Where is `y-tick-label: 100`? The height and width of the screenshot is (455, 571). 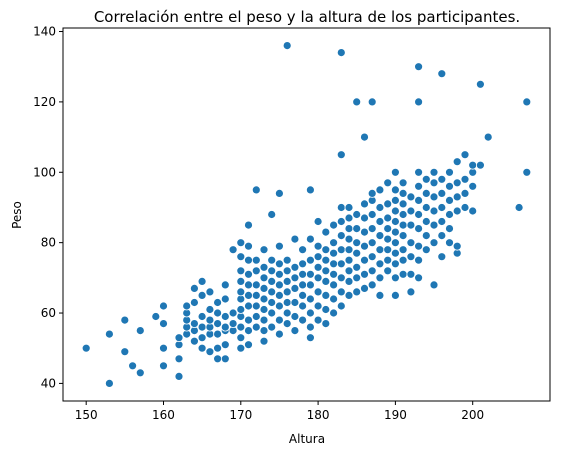 y-tick-label: 100 is located at coordinates (44, 172).